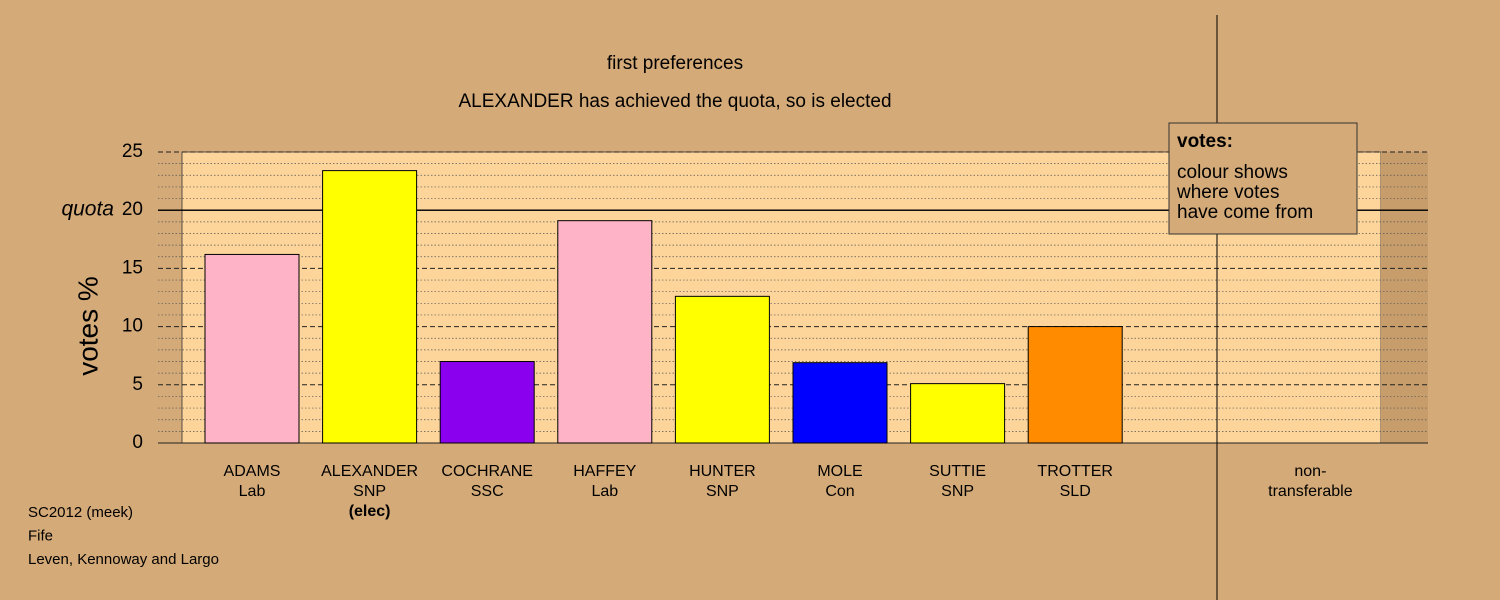  What do you see at coordinates (1245, 212) in the screenshot?
I see `legend-text: have come from` at bounding box center [1245, 212].